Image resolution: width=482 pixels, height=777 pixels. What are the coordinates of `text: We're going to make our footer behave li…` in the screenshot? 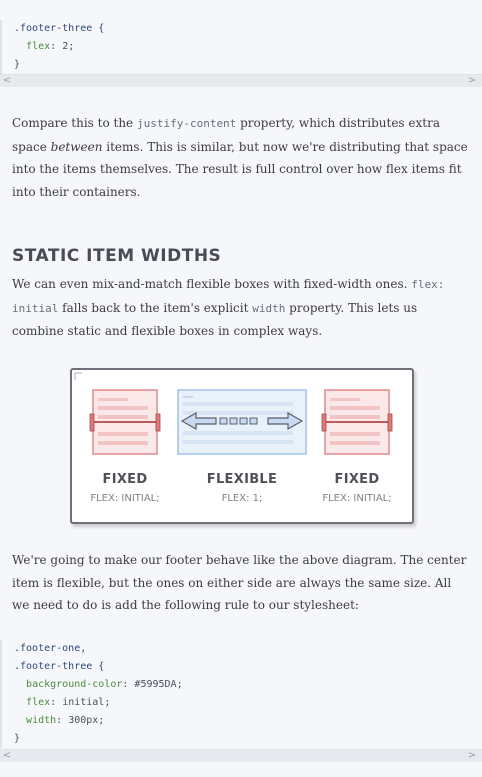 It's located at (239, 582).